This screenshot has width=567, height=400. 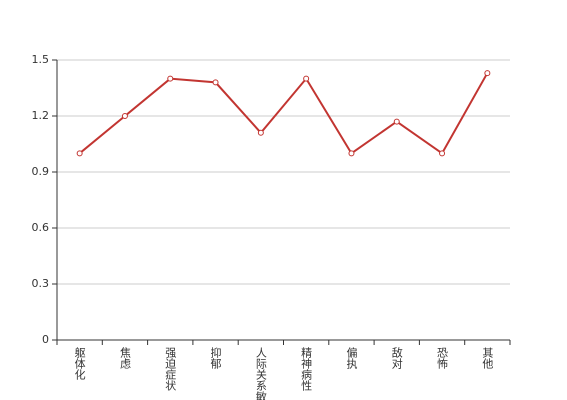 I want to click on x-tick-label: 躯体化, so click(x=79, y=364).